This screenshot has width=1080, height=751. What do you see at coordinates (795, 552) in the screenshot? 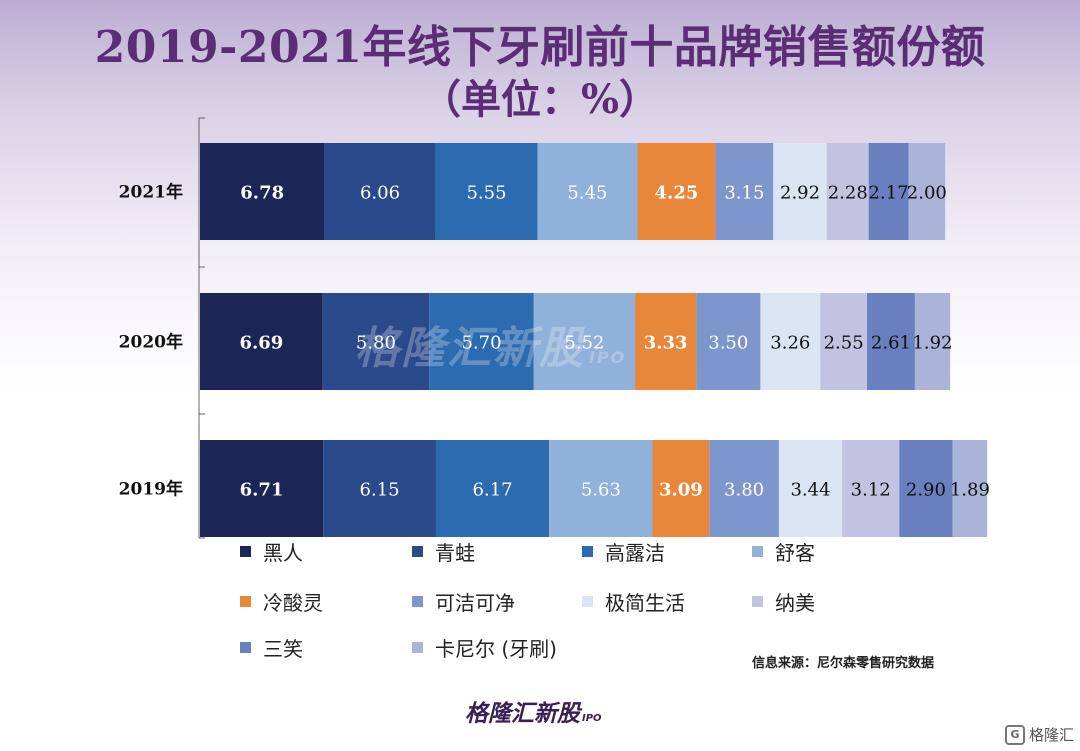
I see `legend-label: 舒客` at bounding box center [795, 552].